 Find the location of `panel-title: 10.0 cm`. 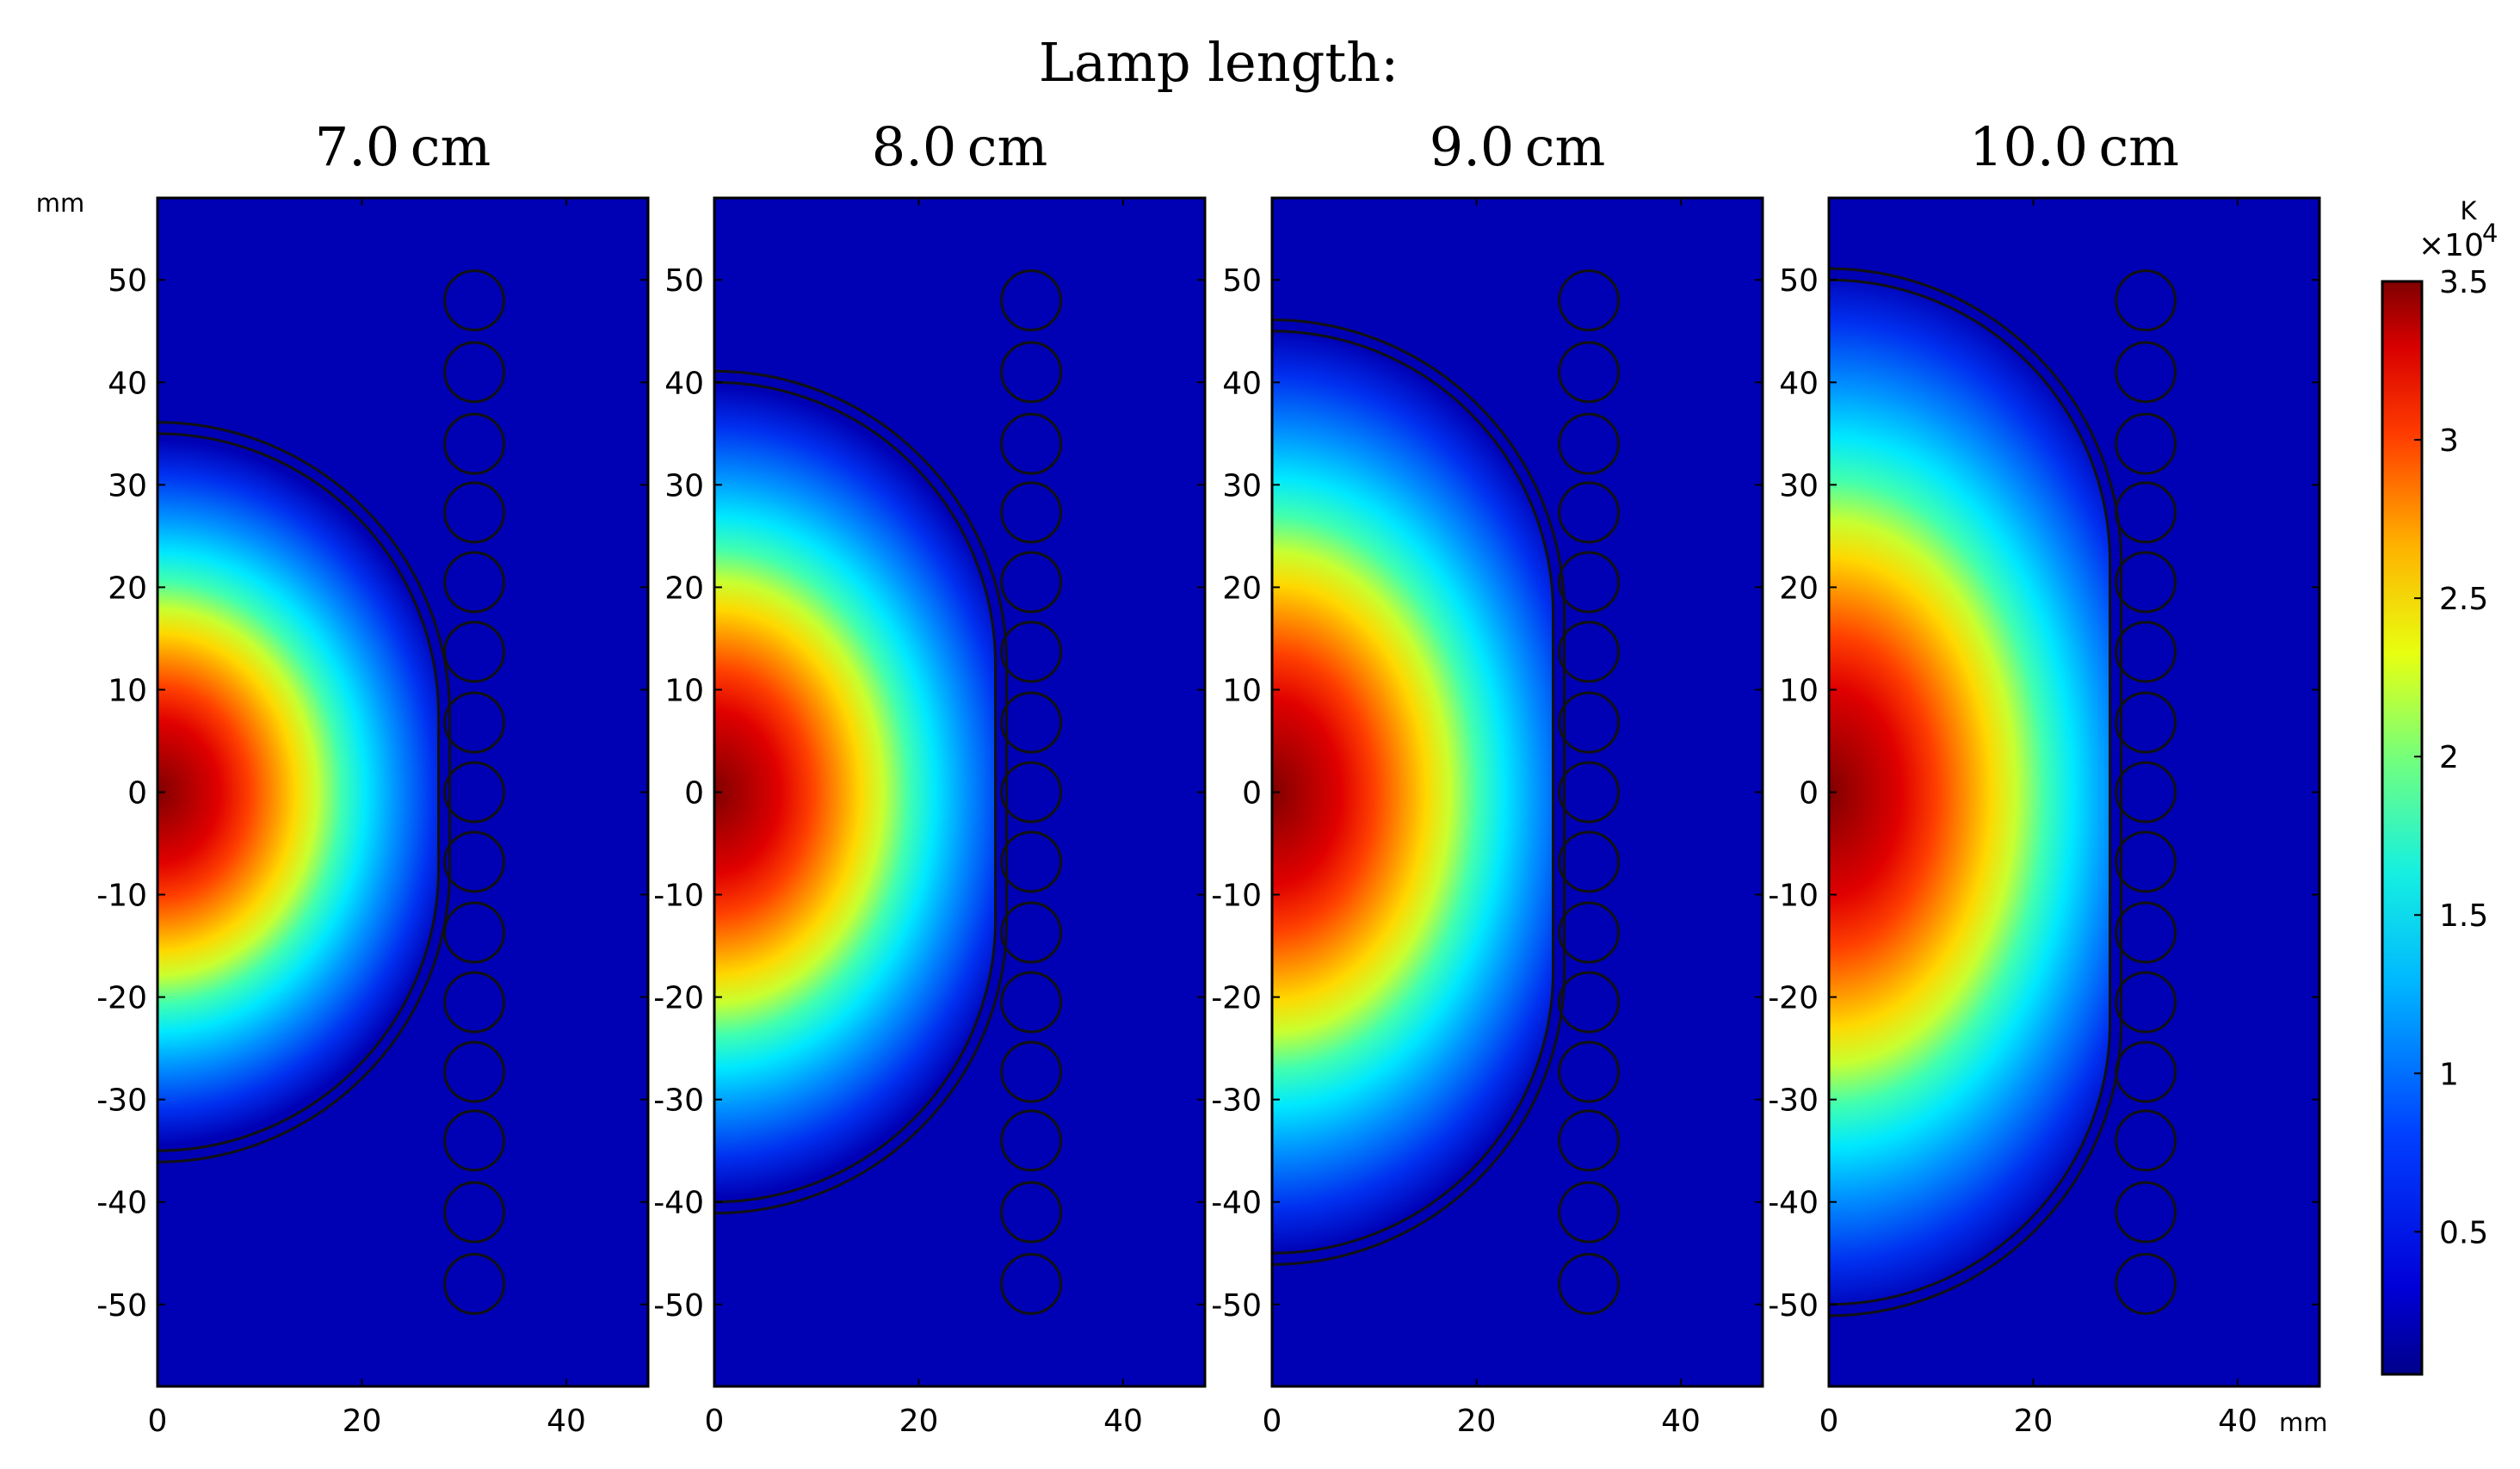

panel-title: 10.0 cm is located at coordinates (2074, 146).